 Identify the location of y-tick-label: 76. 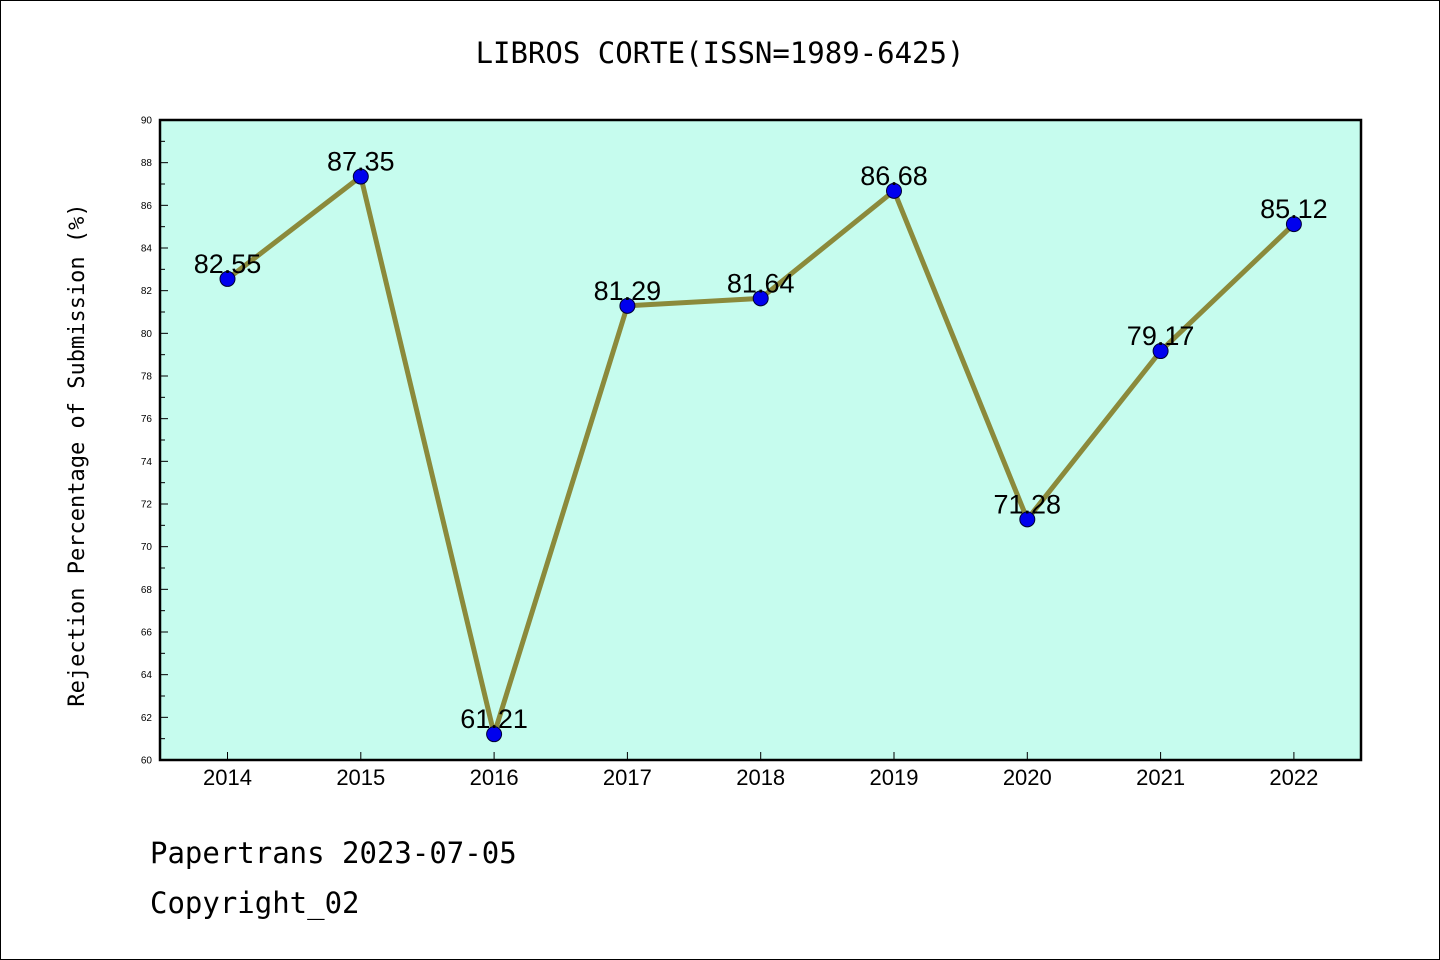
(147, 419).